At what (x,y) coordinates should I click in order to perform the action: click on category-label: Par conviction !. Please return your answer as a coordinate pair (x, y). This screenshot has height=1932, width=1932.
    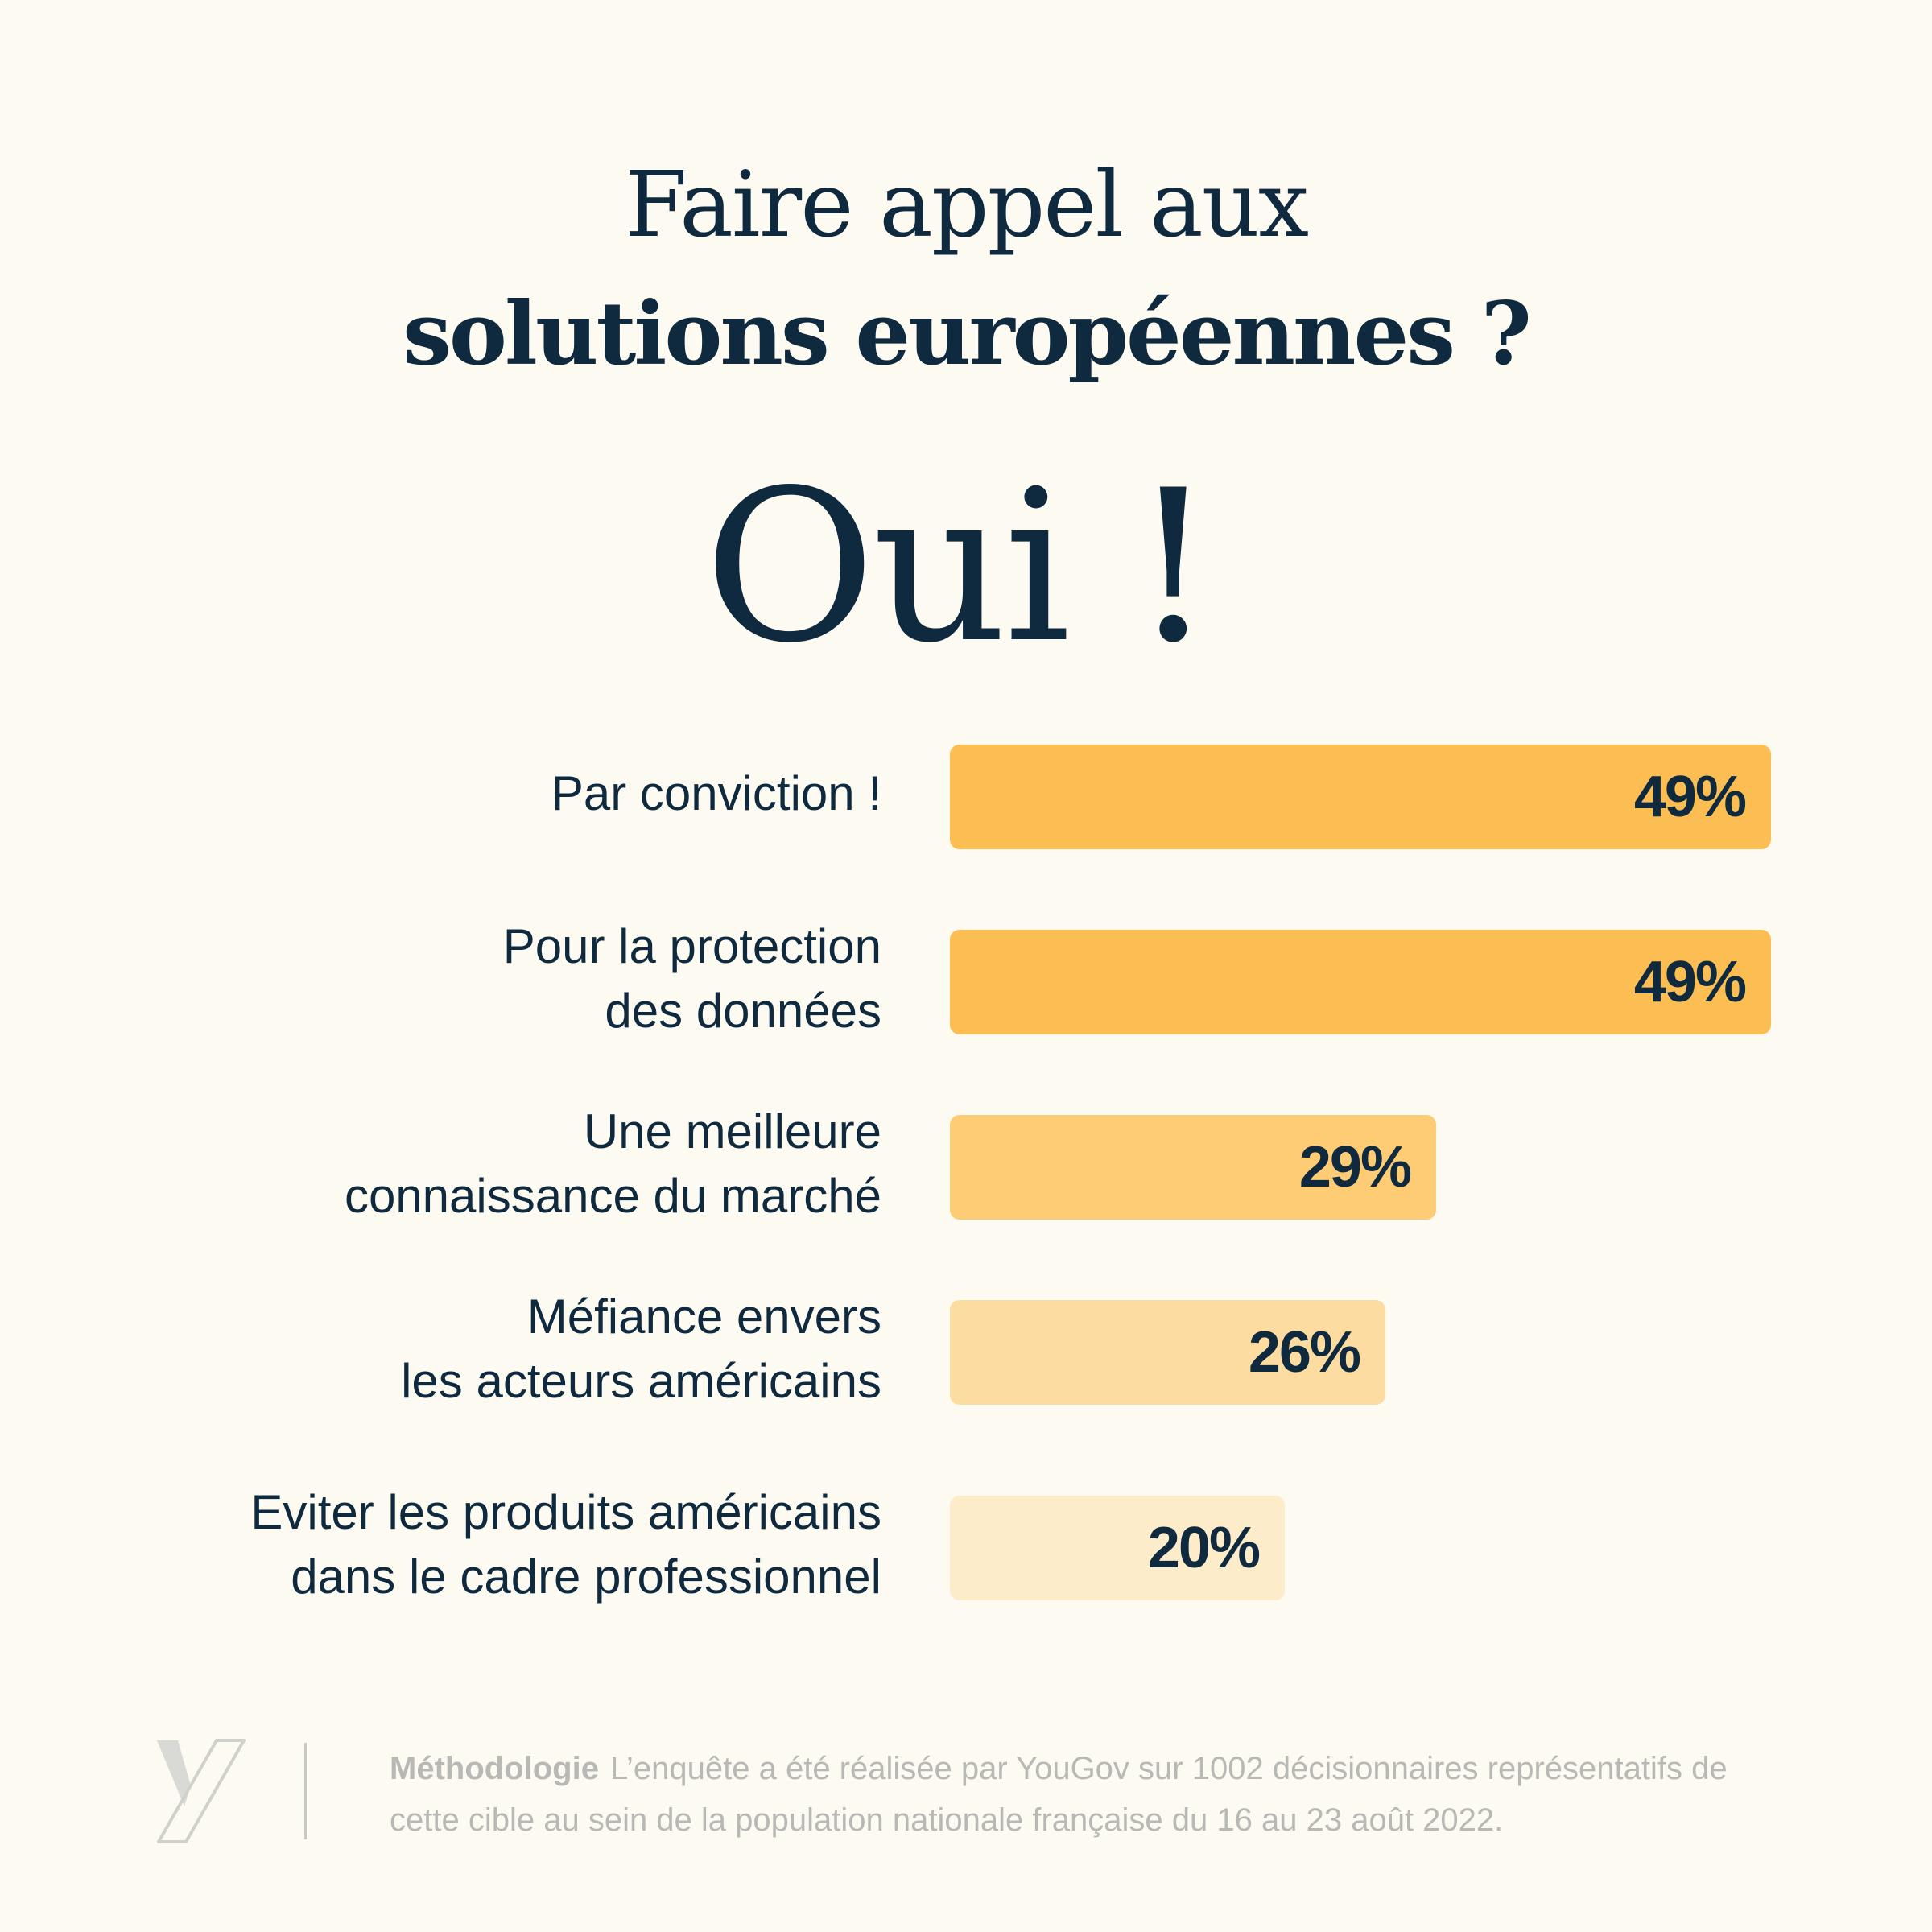
    Looking at the image, I should click on (716, 793).